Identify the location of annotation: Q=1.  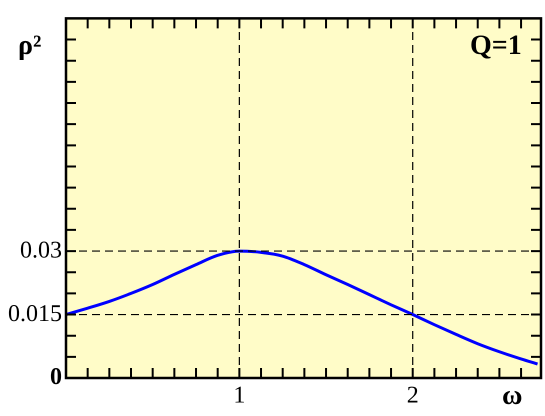
(496, 46).